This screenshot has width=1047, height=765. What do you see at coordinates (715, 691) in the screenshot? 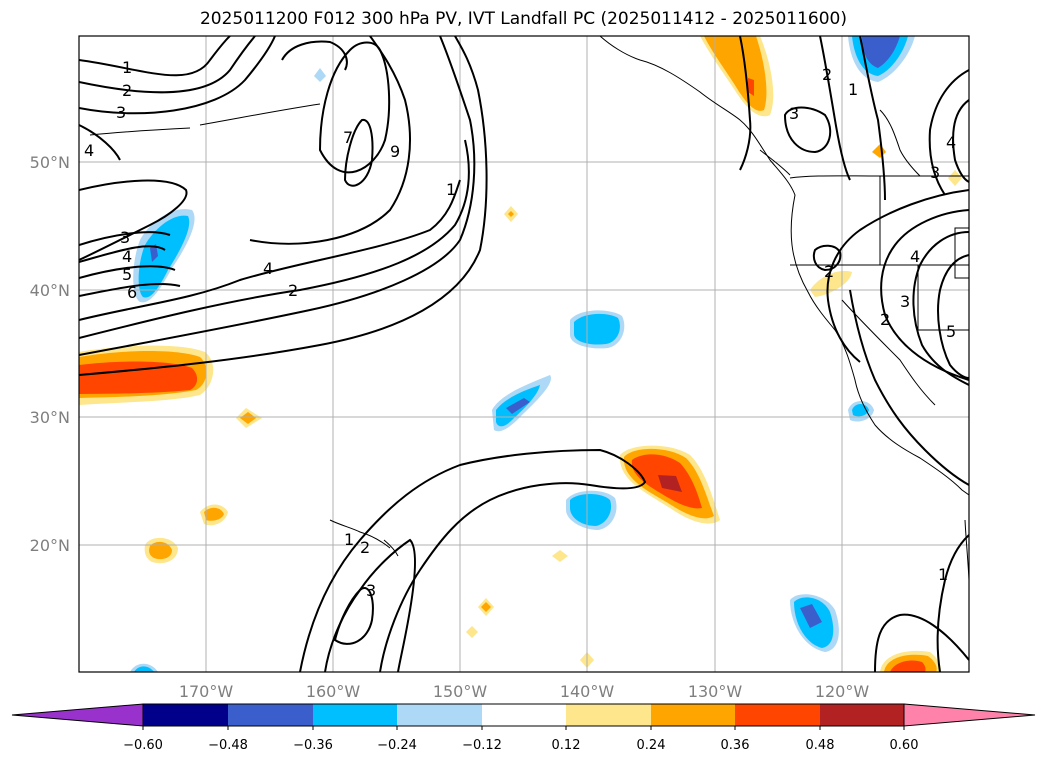
I see `lon-label-130w: 130°W` at bounding box center [715, 691].